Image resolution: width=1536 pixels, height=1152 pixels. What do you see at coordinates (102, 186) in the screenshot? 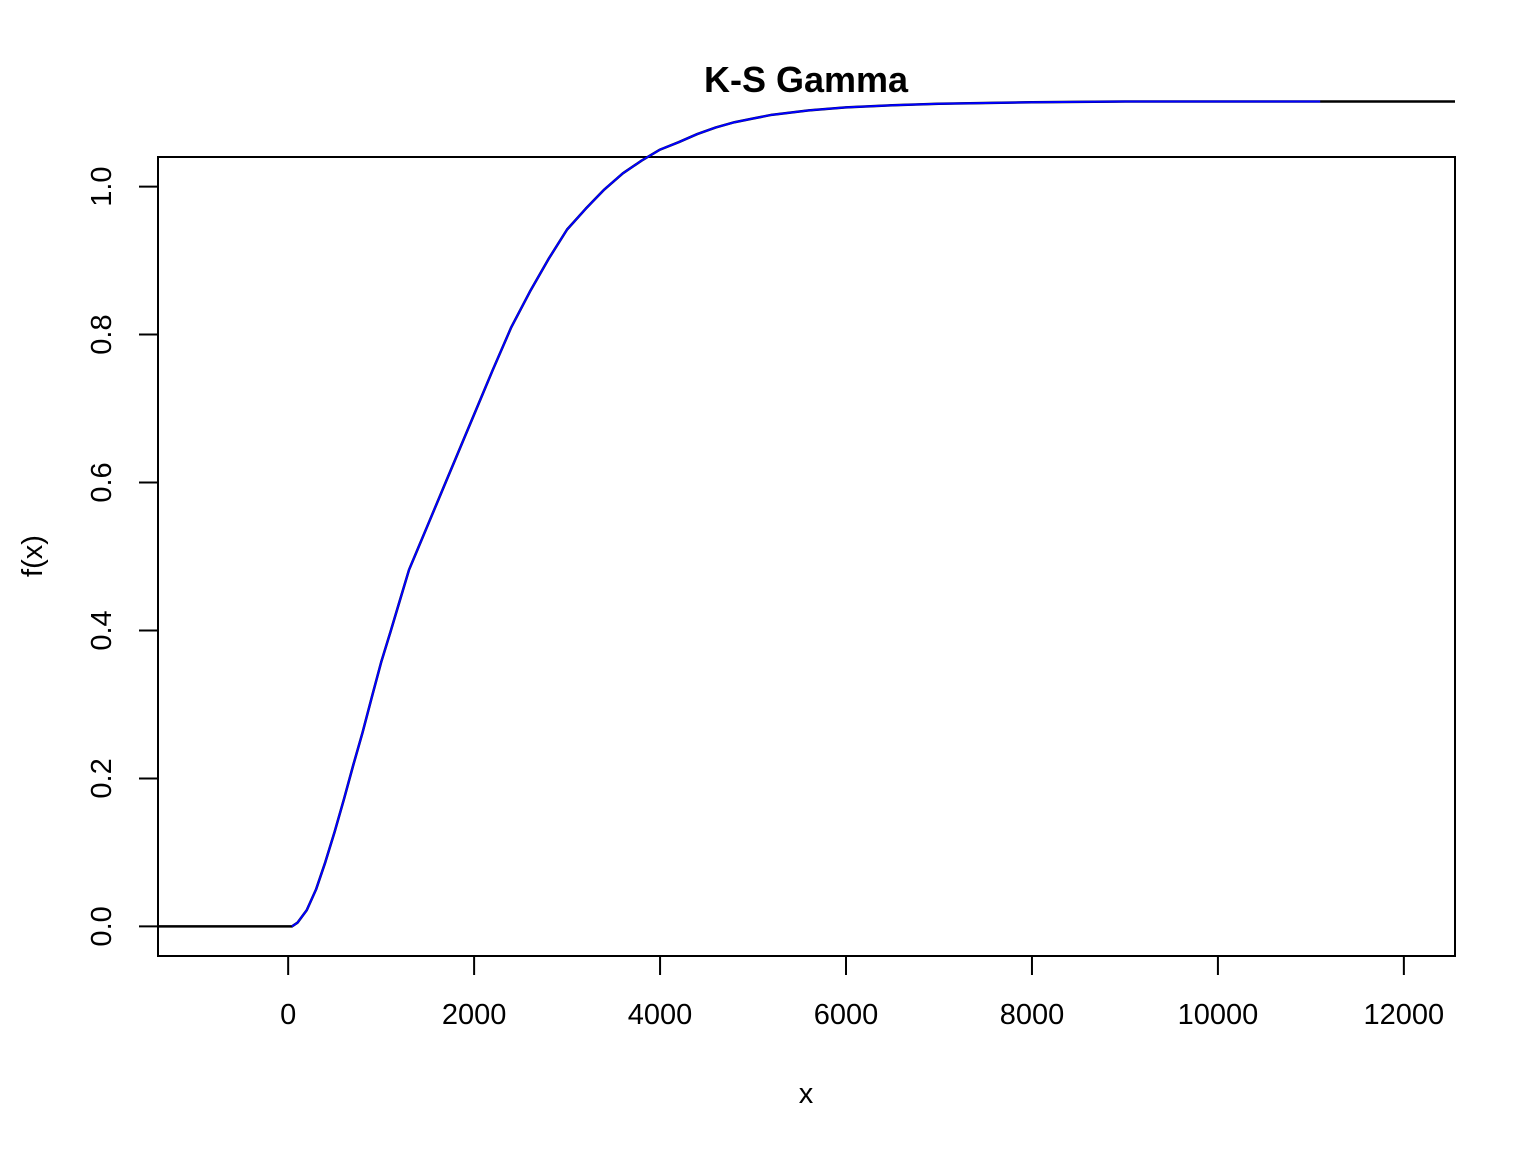
I see `y-tick-label: 1.0` at bounding box center [102, 186].